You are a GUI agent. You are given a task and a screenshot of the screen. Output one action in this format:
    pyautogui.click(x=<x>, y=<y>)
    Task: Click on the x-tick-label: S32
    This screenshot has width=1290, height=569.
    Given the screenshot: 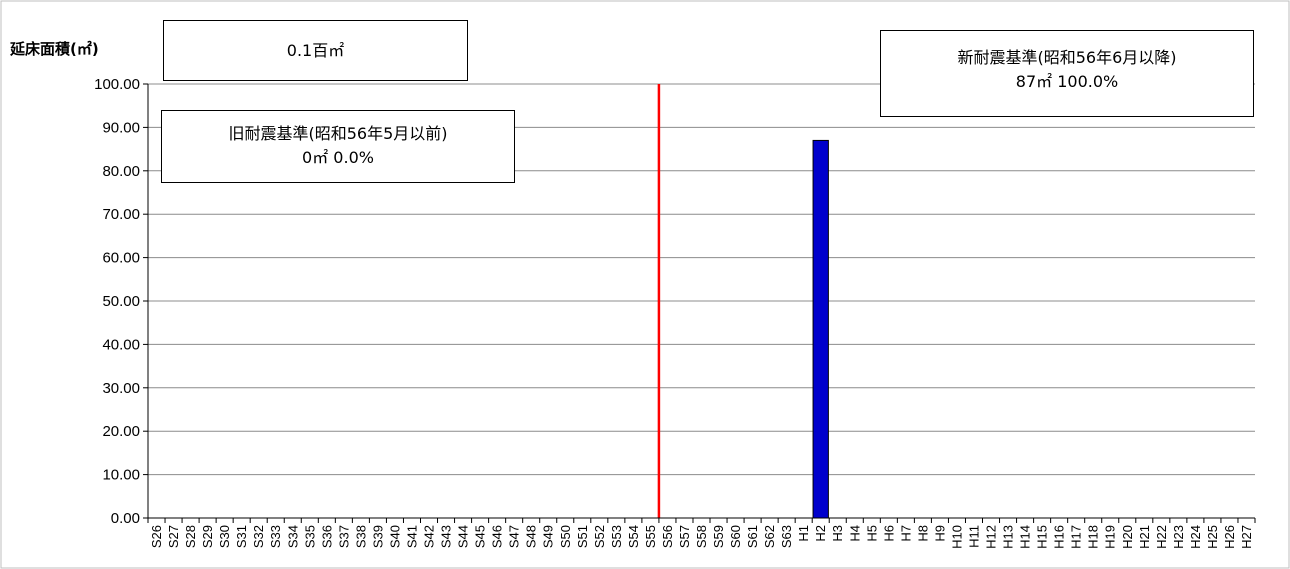 What is the action you would take?
    pyautogui.click(x=258, y=536)
    